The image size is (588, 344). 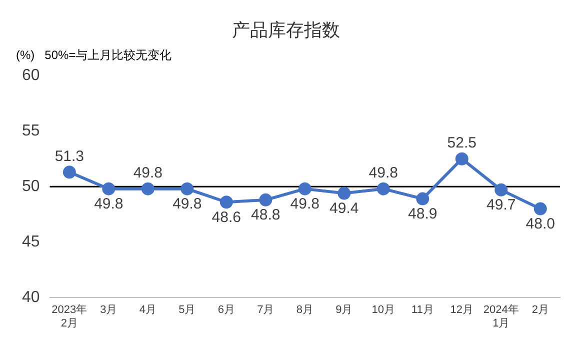 What do you see at coordinates (31, 297) in the screenshot?
I see `y-tick-label: 40` at bounding box center [31, 297].